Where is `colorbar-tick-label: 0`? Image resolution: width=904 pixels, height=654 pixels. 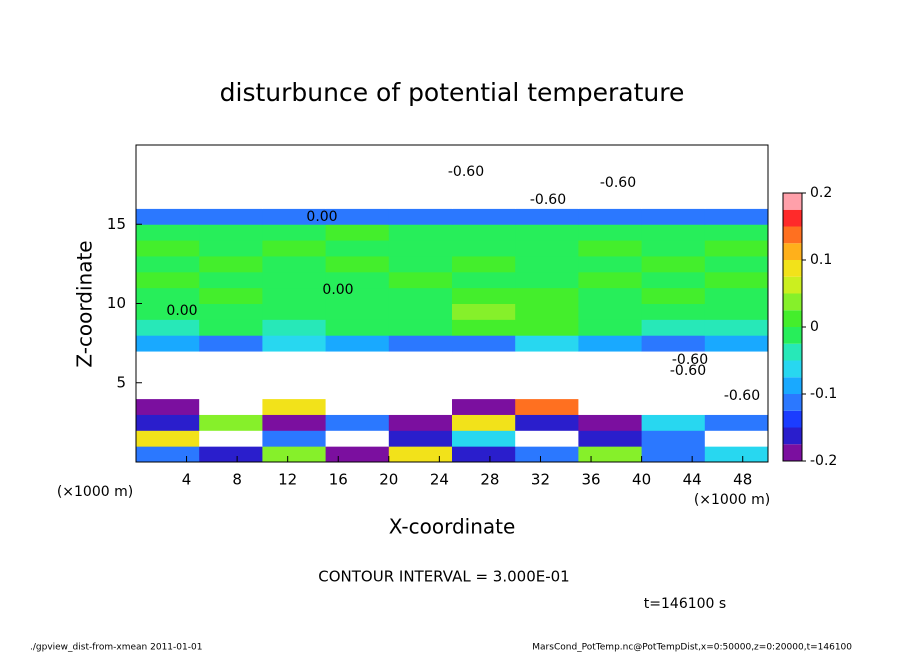 colorbar-tick-label: 0 is located at coordinates (814, 327).